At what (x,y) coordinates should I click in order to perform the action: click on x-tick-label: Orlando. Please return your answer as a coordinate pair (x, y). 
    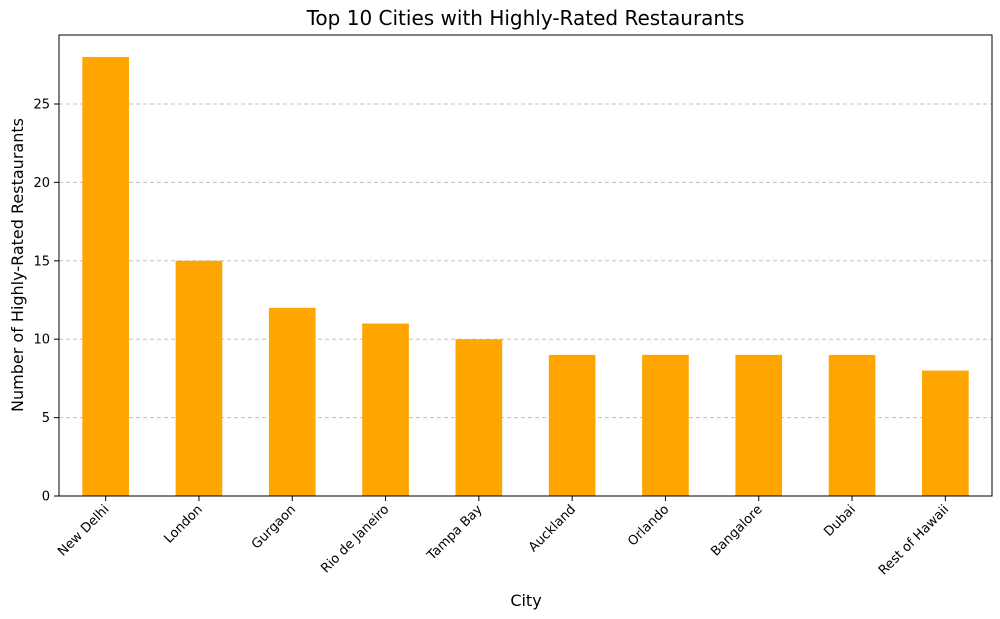
    Looking at the image, I should click on (648, 525).